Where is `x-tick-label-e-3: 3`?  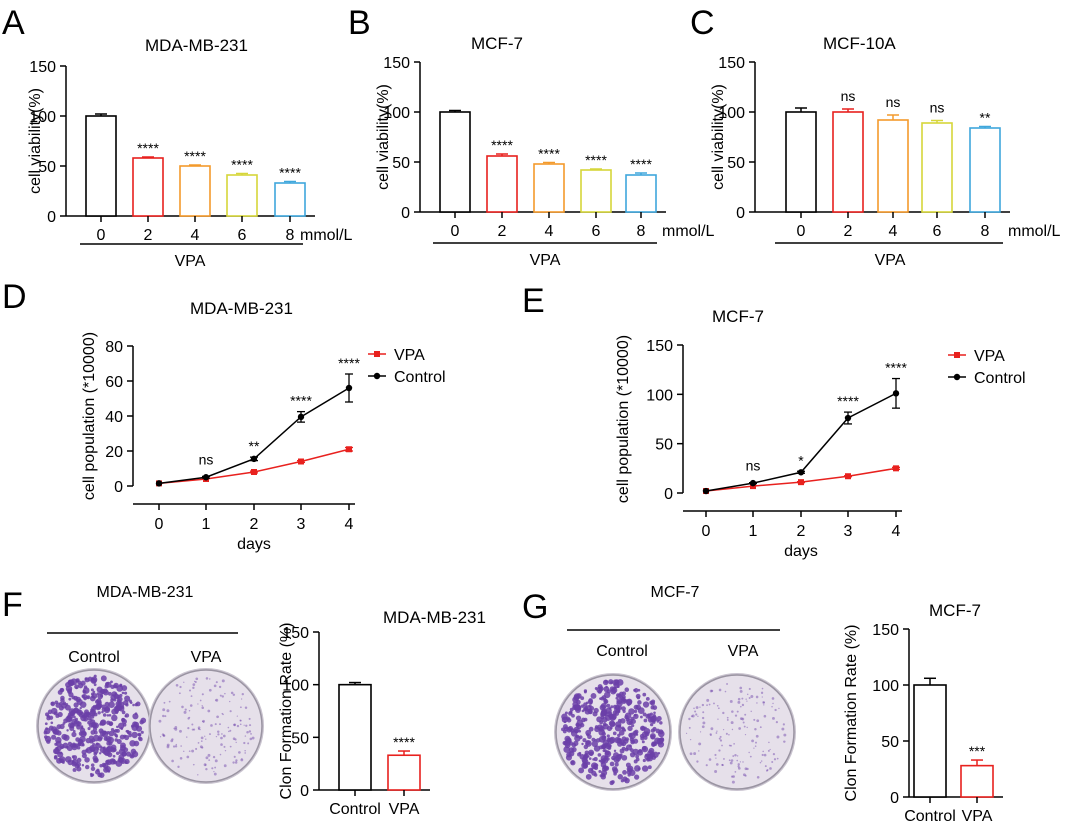 x-tick-label-e-3: 3 is located at coordinates (848, 531).